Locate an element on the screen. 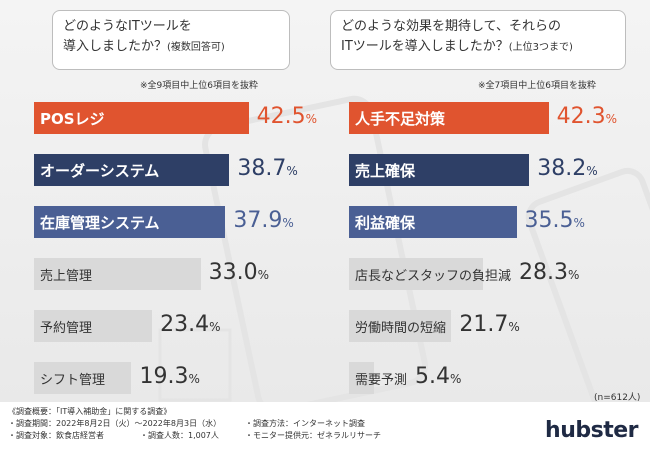  left-note: ※全9項目中上位6項目を抜粋 is located at coordinates (199, 86).